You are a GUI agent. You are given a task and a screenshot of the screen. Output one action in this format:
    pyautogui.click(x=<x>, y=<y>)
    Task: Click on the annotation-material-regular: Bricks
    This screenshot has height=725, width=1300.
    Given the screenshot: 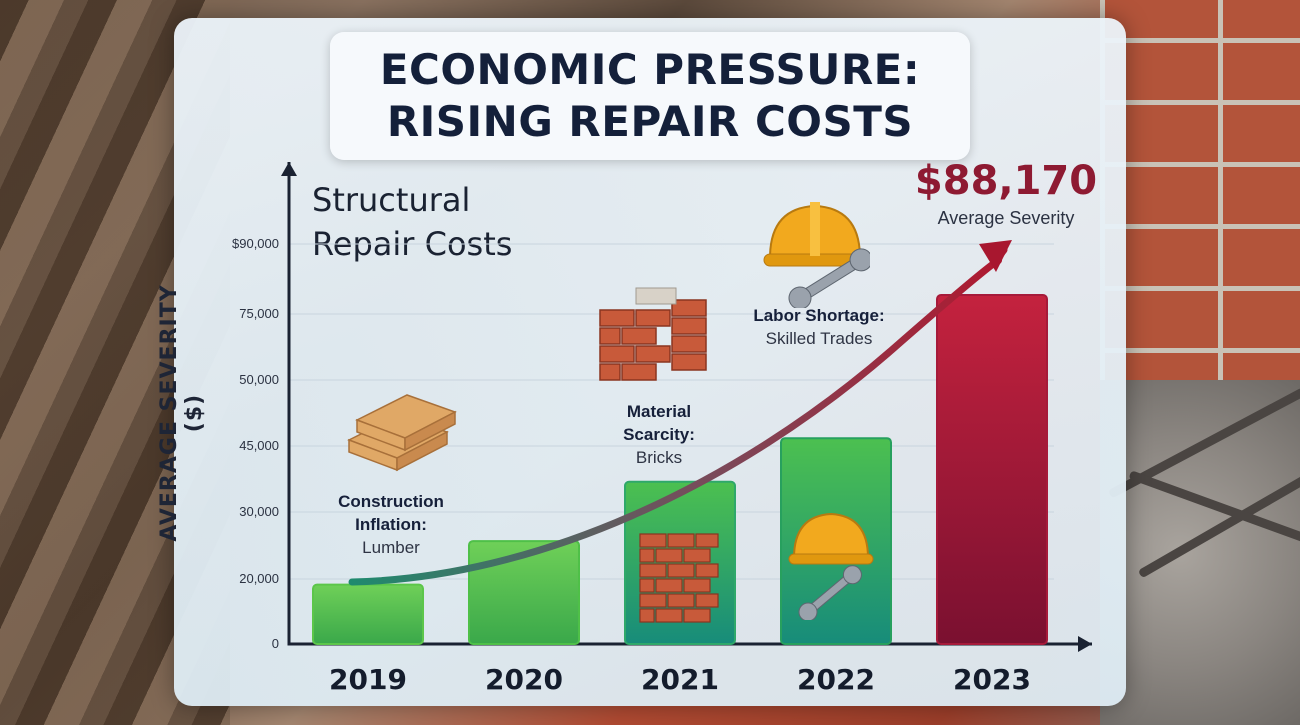 What is the action you would take?
    pyautogui.click(x=659, y=457)
    